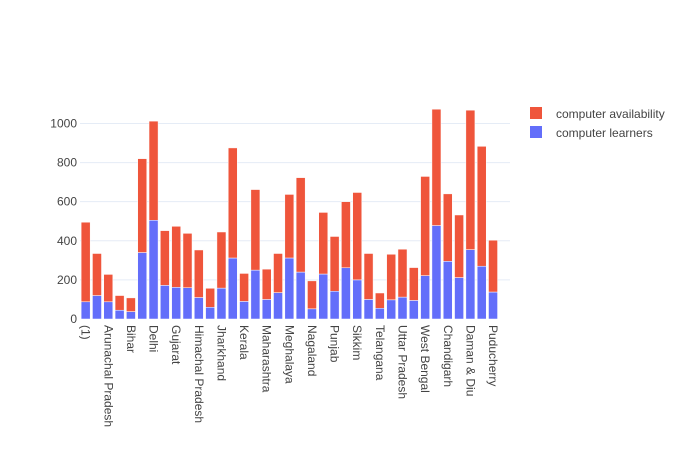 Image resolution: width=700 pixels, height=455 pixels. I want to click on x-tick-label: Gujarat, so click(176, 345).